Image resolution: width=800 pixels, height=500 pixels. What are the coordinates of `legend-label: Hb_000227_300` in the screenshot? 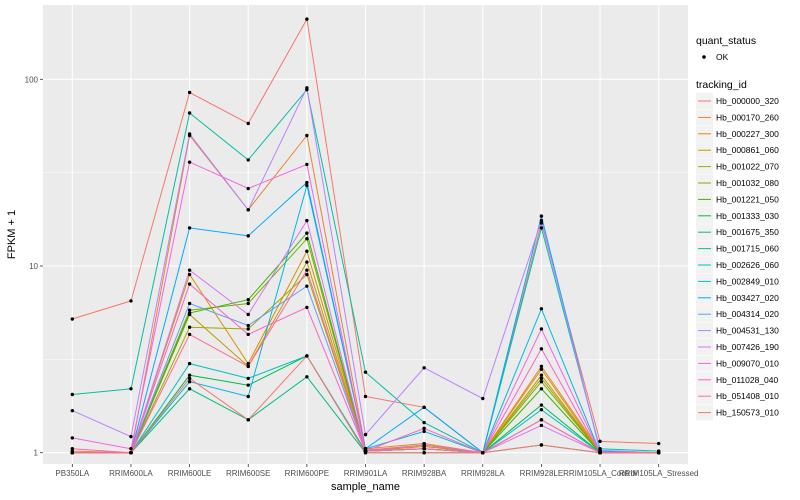 It's located at (747, 134).